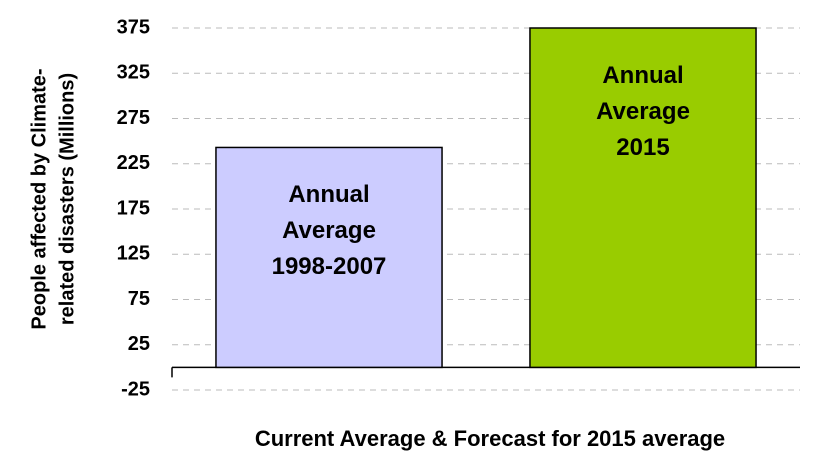  I want to click on y-tick-label: 225, so click(133, 163).